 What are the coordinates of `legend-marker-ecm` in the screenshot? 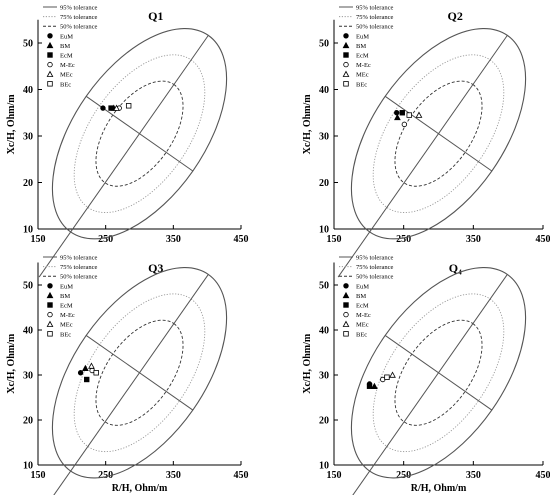 It's located at (50, 305).